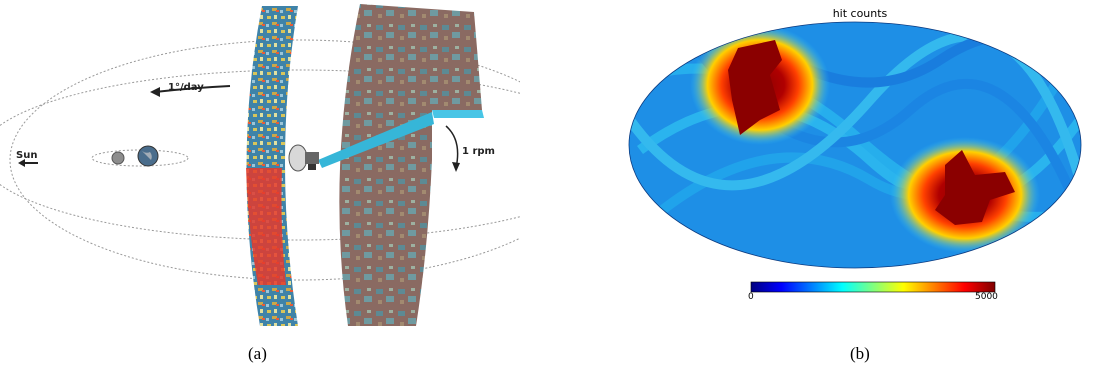 The width and height of the screenshot is (1110, 372). Describe the element at coordinates (118, 158) in the screenshot. I see `moon-icon` at that location.